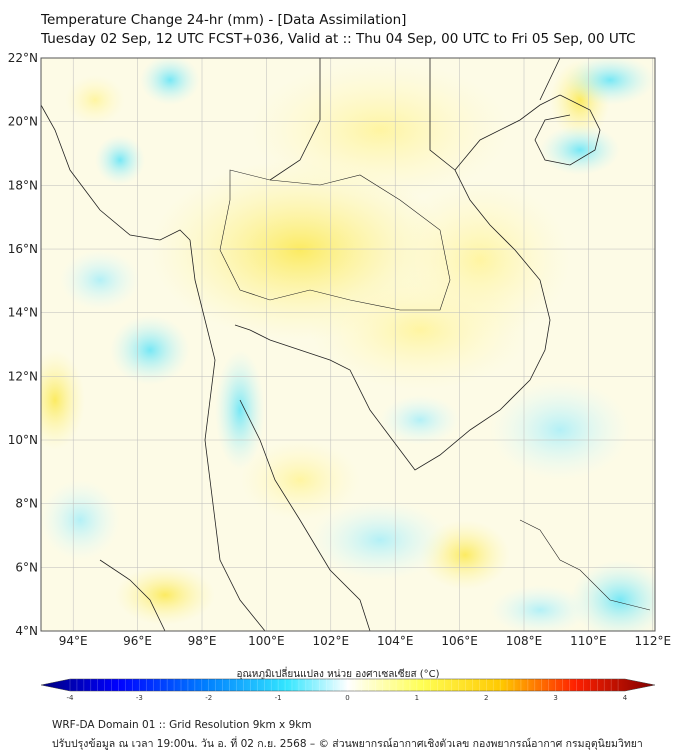 The height and width of the screenshot is (756, 676). I want to click on colorbar-tick-label: 0, so click(347, 698).